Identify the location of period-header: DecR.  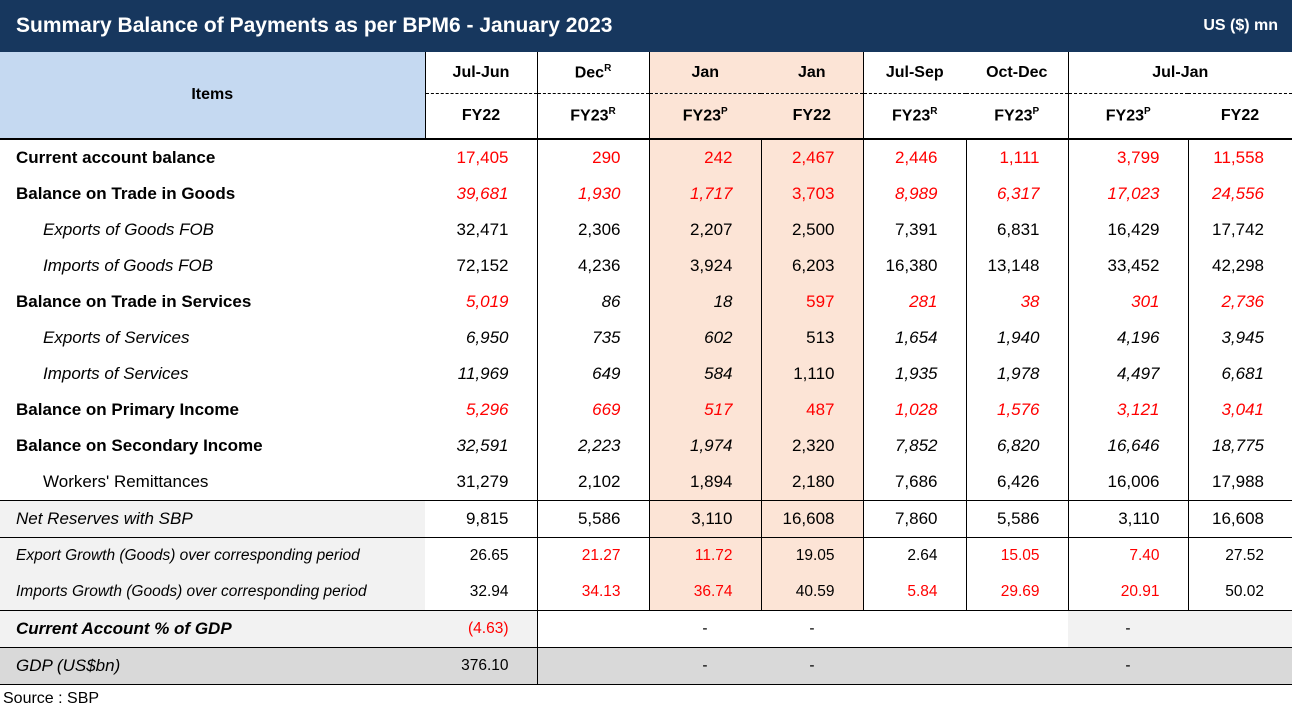
(593, 73).